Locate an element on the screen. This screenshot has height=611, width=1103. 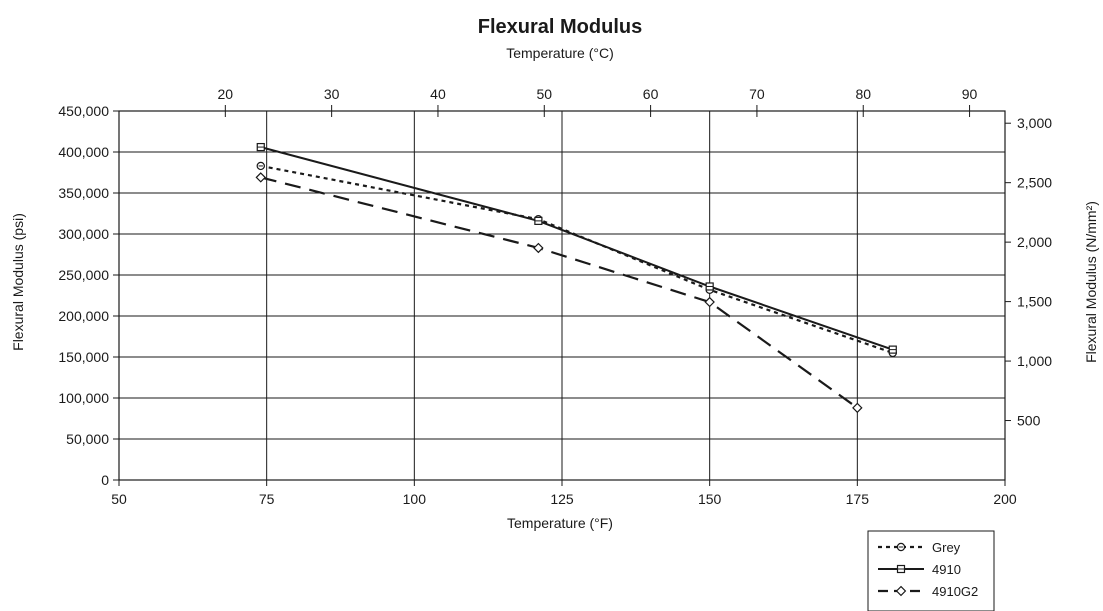
legend-label-grey: Grey is located at coordinates (946, 547).